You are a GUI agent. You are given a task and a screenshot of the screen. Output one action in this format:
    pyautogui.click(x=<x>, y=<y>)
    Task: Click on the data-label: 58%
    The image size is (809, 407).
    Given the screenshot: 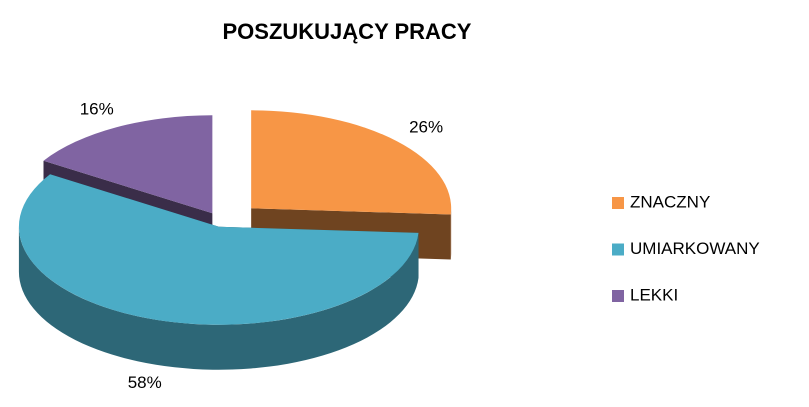 What is the action you would take?
    pyautogui.click(x=145, y=382)
    